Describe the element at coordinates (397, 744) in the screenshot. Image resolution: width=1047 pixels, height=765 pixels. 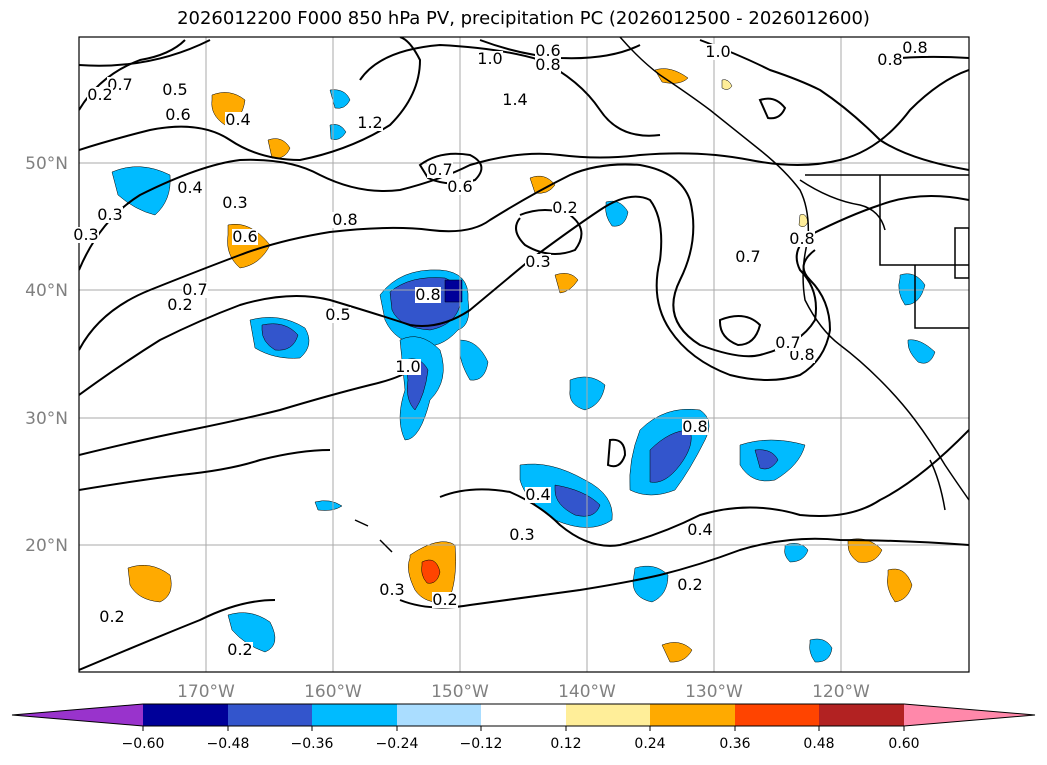
I see `colorbar-tick: −0.24` at that location.